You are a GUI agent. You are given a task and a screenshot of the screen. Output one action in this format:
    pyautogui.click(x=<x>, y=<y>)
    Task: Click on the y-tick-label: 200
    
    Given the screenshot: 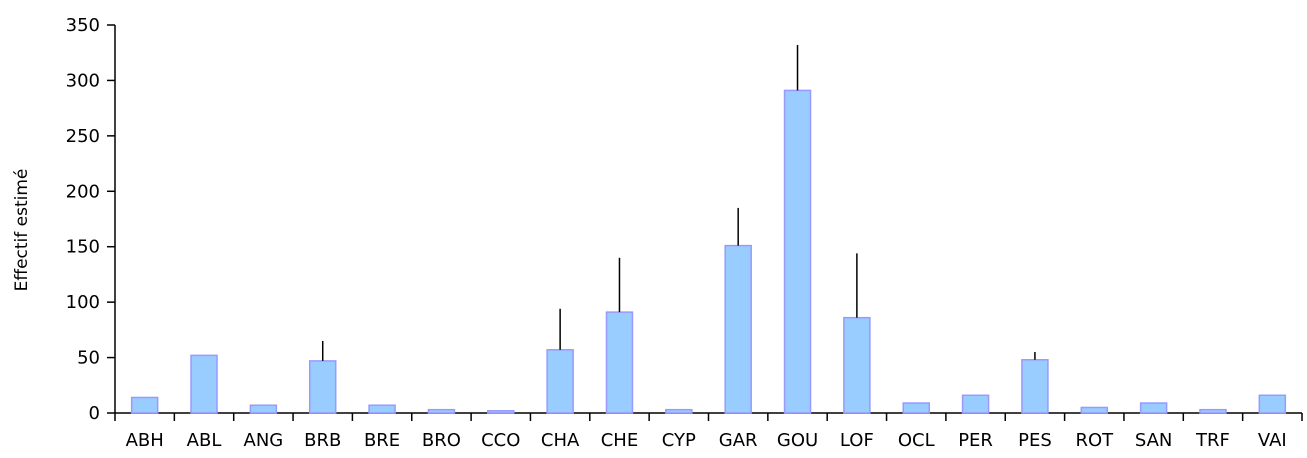 What is the action you would take?
    pyautogui.click(x=83, y=191)
    